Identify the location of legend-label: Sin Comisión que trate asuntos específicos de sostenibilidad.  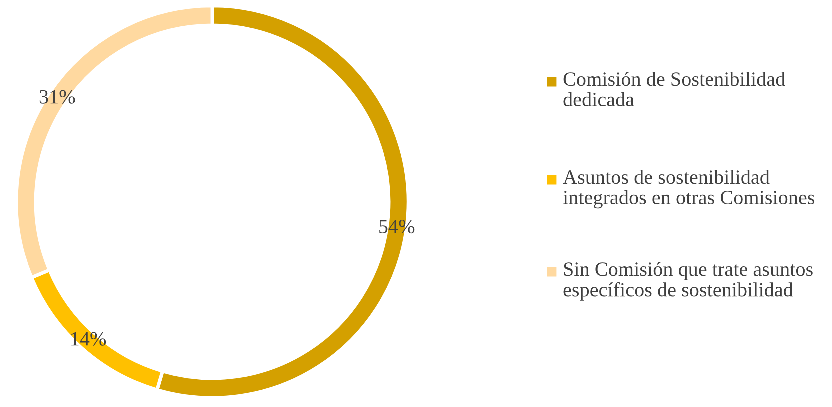
(688, 281).